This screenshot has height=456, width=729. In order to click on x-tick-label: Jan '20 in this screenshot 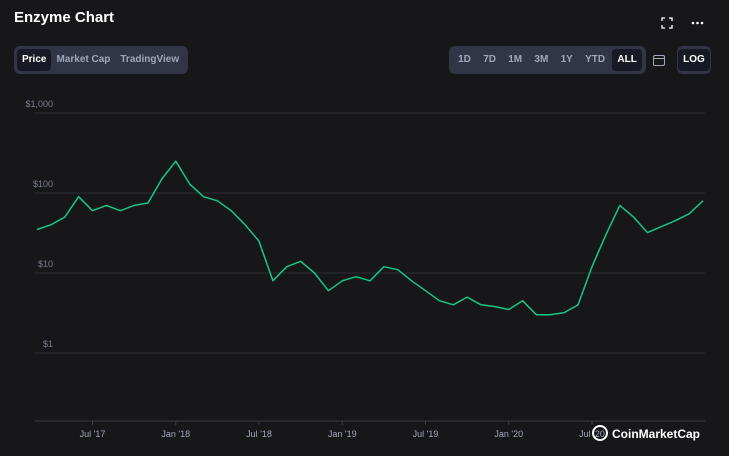, I will do `click(508, 434)`.